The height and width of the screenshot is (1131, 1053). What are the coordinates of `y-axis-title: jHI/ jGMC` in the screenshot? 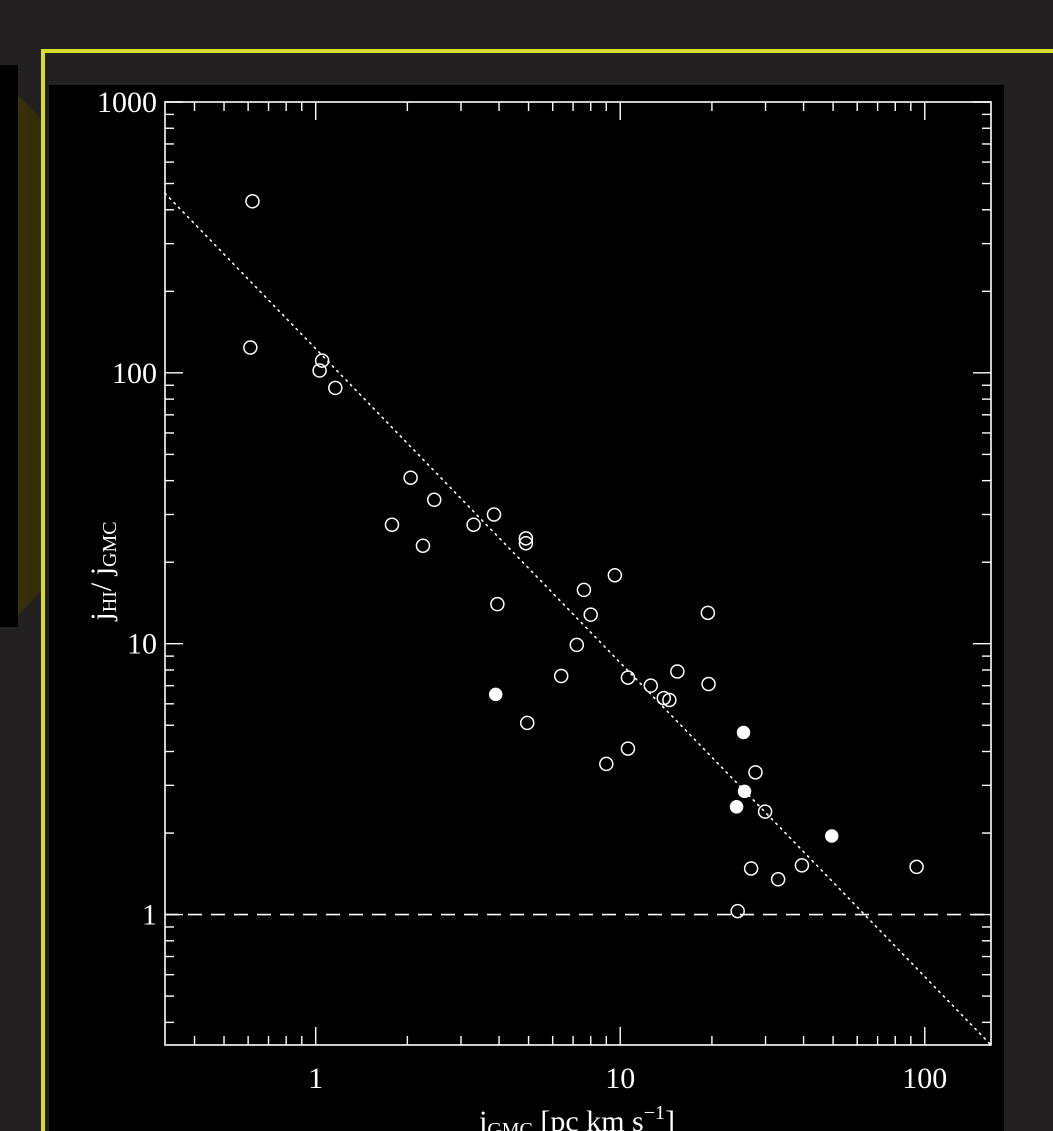 It's located at (103, 571).